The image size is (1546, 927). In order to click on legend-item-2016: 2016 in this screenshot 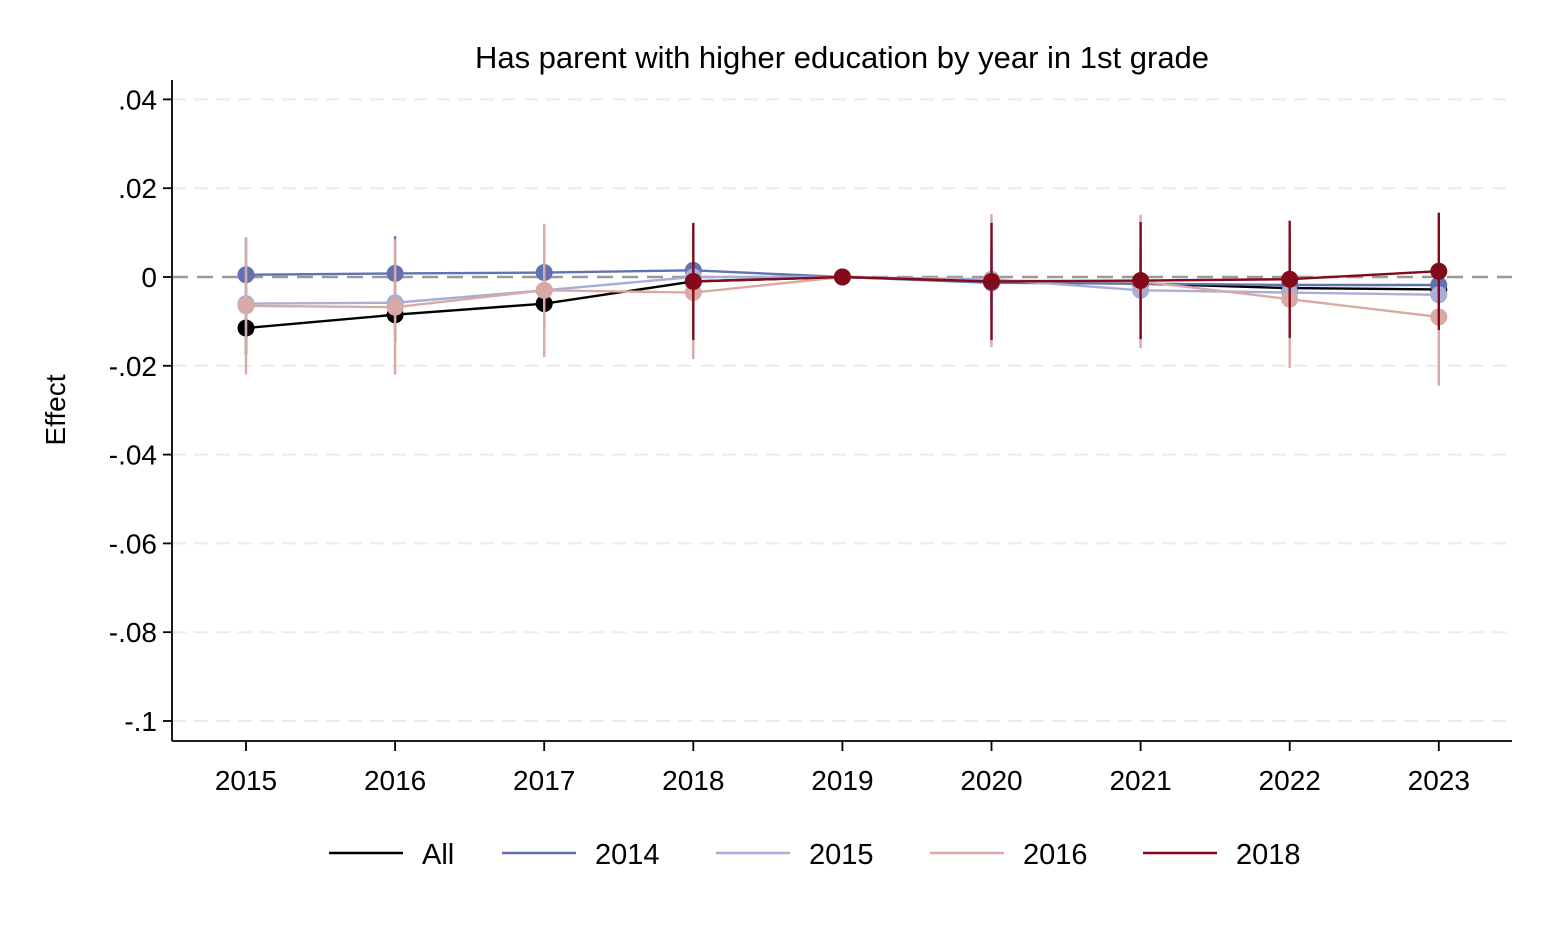, I will do `click(1009, 855)`.